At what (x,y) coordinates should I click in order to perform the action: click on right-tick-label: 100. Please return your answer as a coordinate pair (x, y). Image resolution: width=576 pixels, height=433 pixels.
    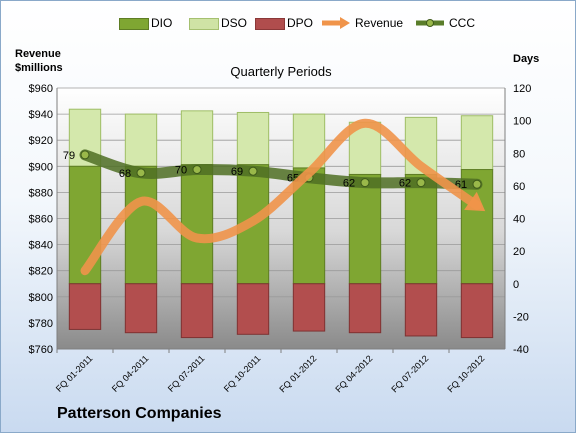
    Looking at the image, I should click on (522, 122).